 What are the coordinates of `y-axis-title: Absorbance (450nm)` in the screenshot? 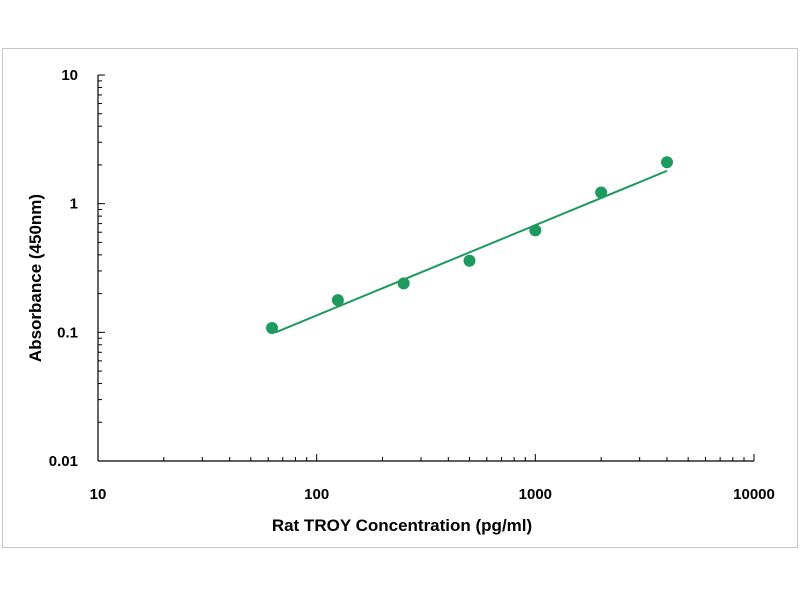 It's located at (35, 278).